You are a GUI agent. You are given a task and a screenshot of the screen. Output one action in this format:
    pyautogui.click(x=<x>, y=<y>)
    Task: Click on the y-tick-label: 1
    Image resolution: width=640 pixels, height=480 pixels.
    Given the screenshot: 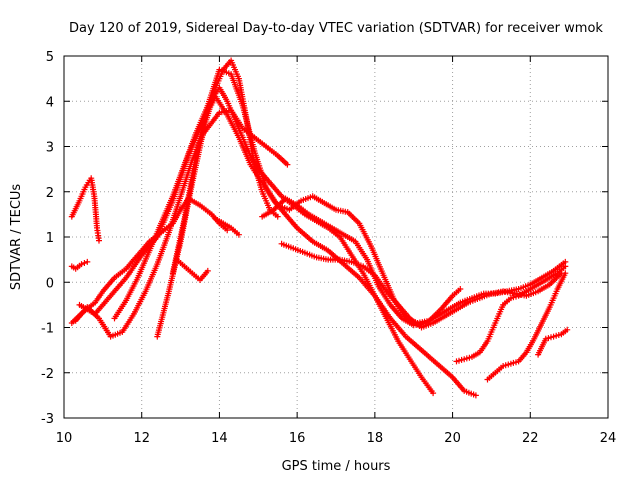 What is the action you would take?
    pyautogui.click(x=50, y=238)
    